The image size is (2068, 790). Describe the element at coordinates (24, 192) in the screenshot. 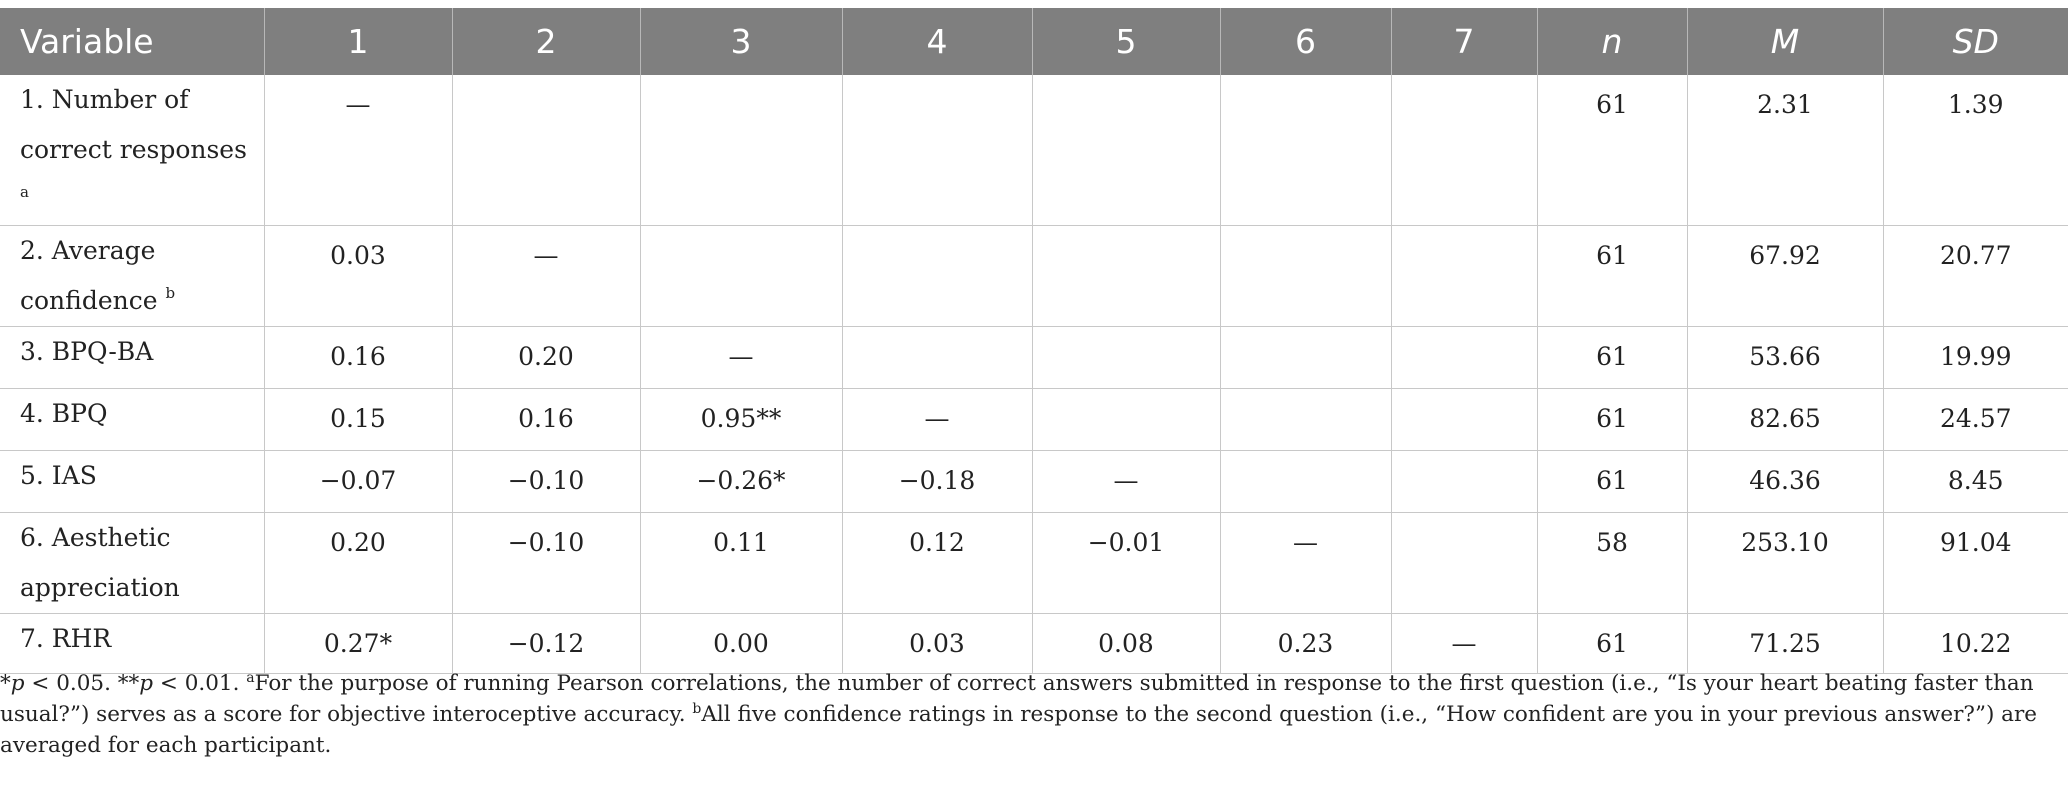

I see `footnote-marker: a` at that location.